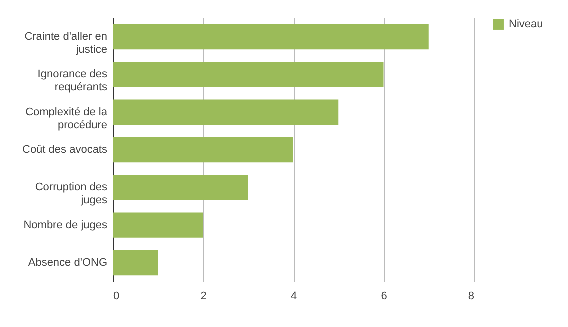 The width and height of the screenshot is (568, 327). I want to click on y-tick-label: Ignorance des requérants, so click(73, 81).